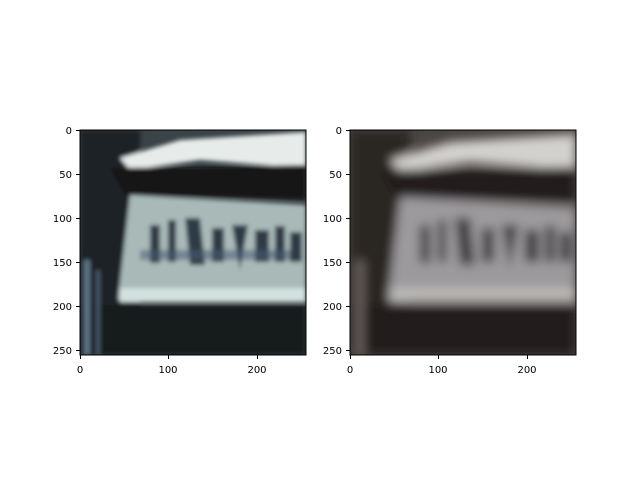 The width and height of the screenshot is (640, 480). Describe the element at coordinates (213, 151) in the screenshot. I see `left-top-light-band` at that location.